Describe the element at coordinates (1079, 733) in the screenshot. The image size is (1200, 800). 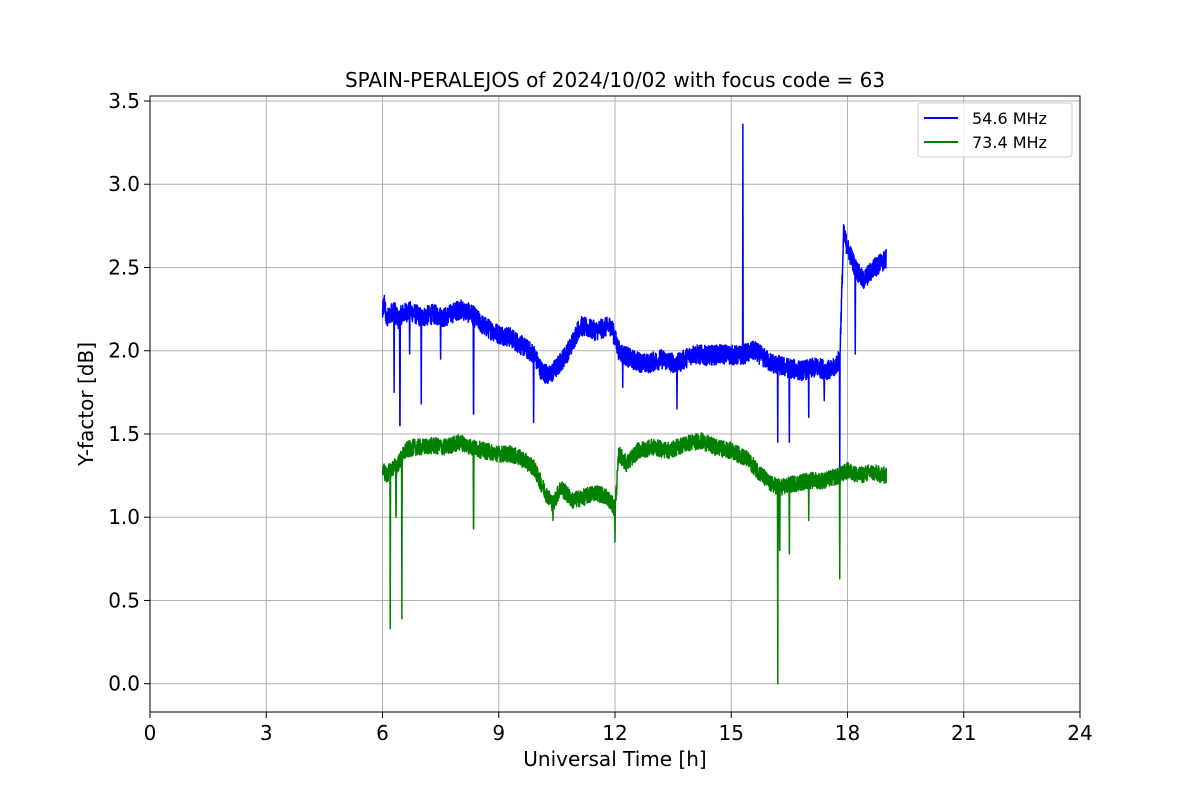
I see `x-tick-label: 24` at that location.